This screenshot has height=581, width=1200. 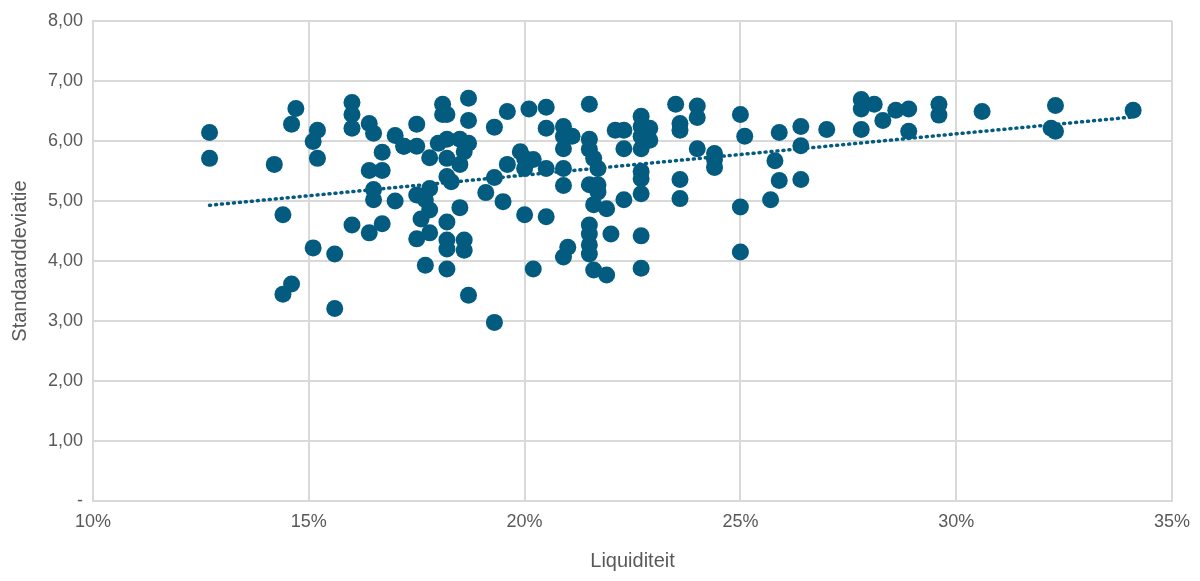 What do you see at coordinates (65, 320) in the screenshot?
I see `y-tick-label: 3,00` at bounding box center [65, 320].